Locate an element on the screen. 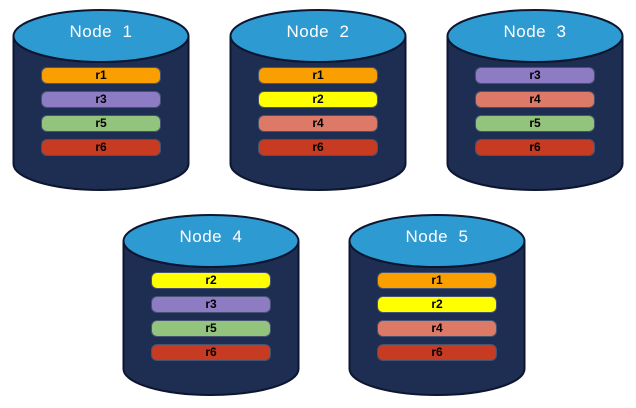 The height and width of the screenshot is (408, 636). node-title: Node 3 is located at coordinates (535, 31).